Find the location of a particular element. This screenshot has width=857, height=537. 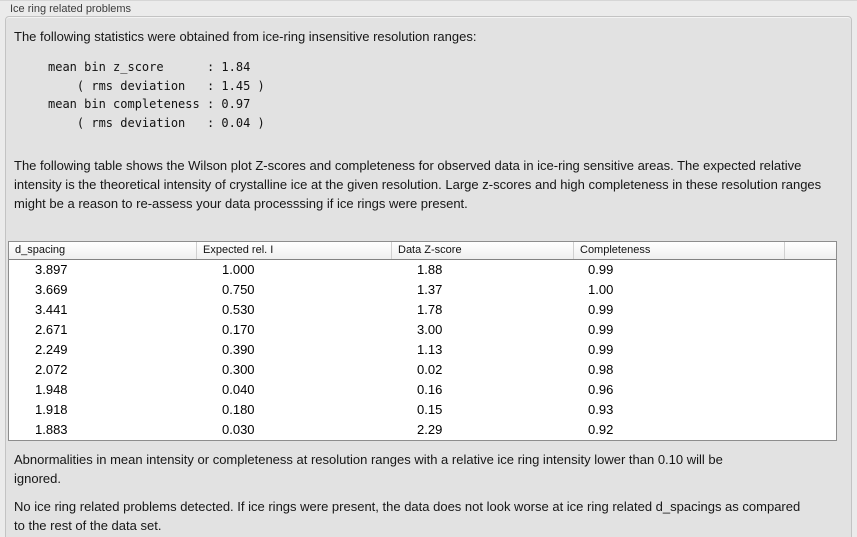

table-cell: 1.13 is located at coordinates (430, 349).